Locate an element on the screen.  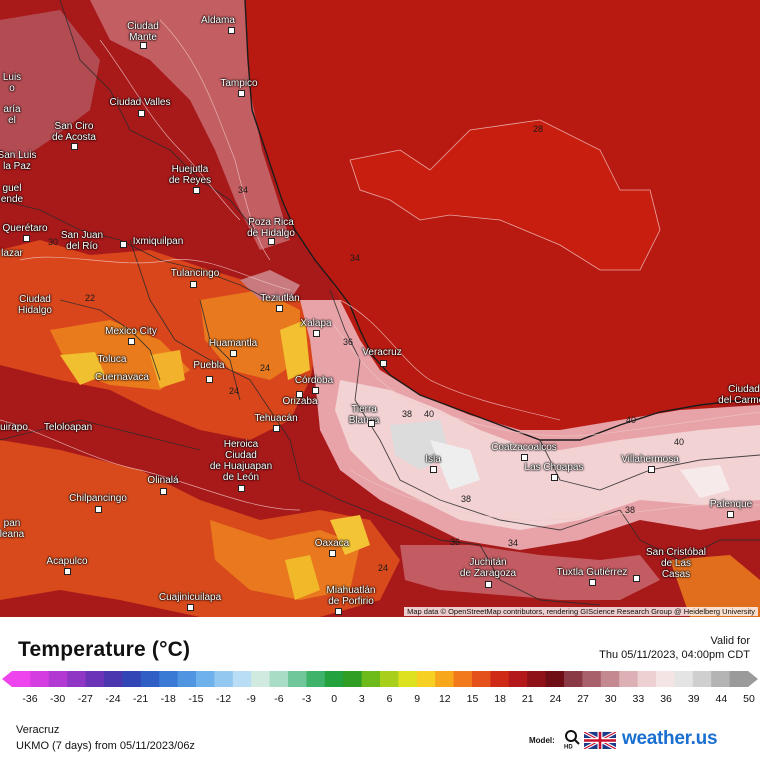
city-label-san-juan-rio: San Juan del Río is located at coordinates (82, 241).